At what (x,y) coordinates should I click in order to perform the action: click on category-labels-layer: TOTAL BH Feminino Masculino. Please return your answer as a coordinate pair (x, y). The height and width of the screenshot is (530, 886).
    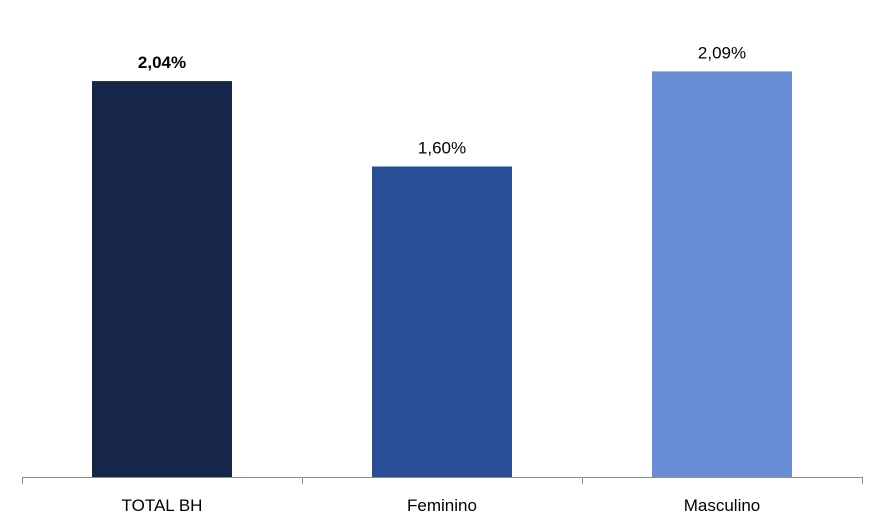
    Looking at the image, I should click on (441, 505).